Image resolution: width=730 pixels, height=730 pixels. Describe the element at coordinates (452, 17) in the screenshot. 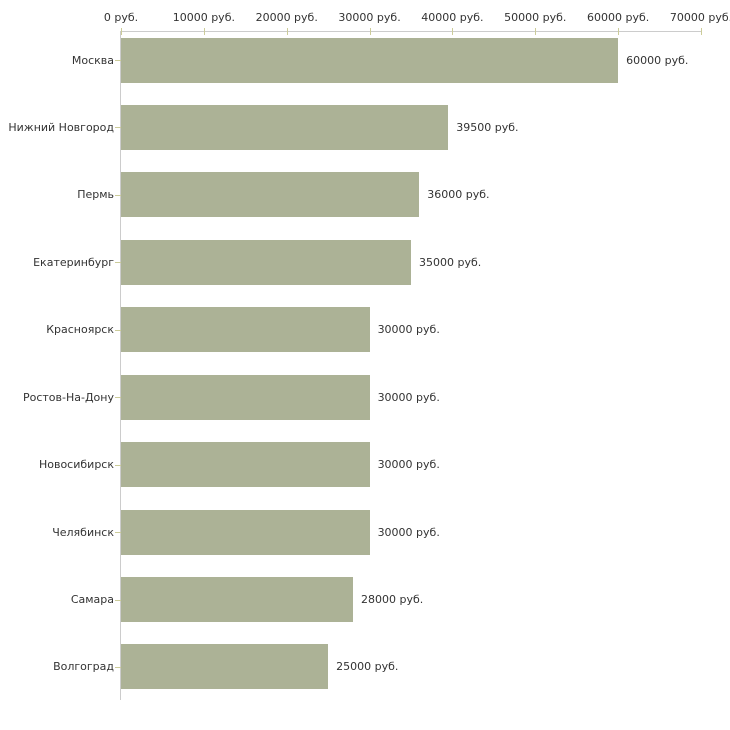

I see `x-tick-label: 40000 руб.` at that location.